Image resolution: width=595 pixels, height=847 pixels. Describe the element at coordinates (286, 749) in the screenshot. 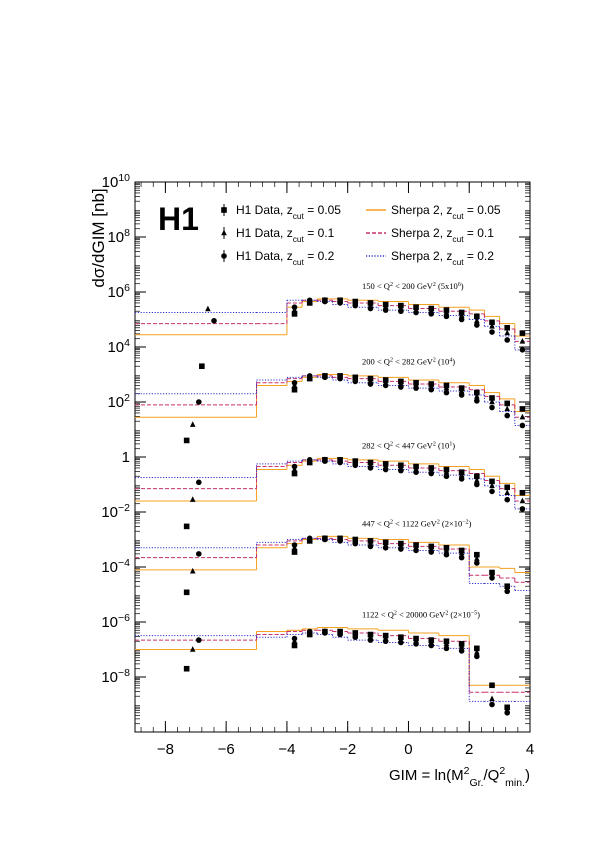

I see `x-tick-label: −4` at that location.